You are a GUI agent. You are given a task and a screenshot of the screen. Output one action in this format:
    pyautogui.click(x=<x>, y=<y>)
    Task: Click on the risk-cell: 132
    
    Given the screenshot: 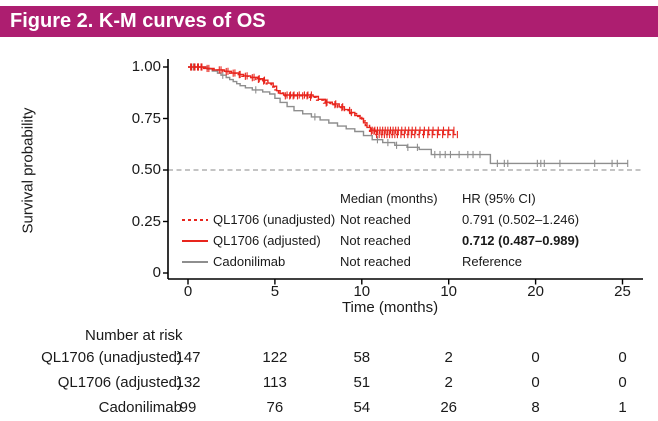 What is the action you would take?
    pyautogui.click(x=188, y=382)
    